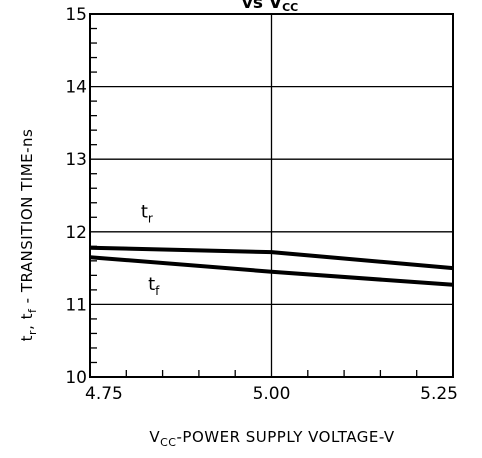  I want to click on series-label-t-f: tf, so click(154, 286).